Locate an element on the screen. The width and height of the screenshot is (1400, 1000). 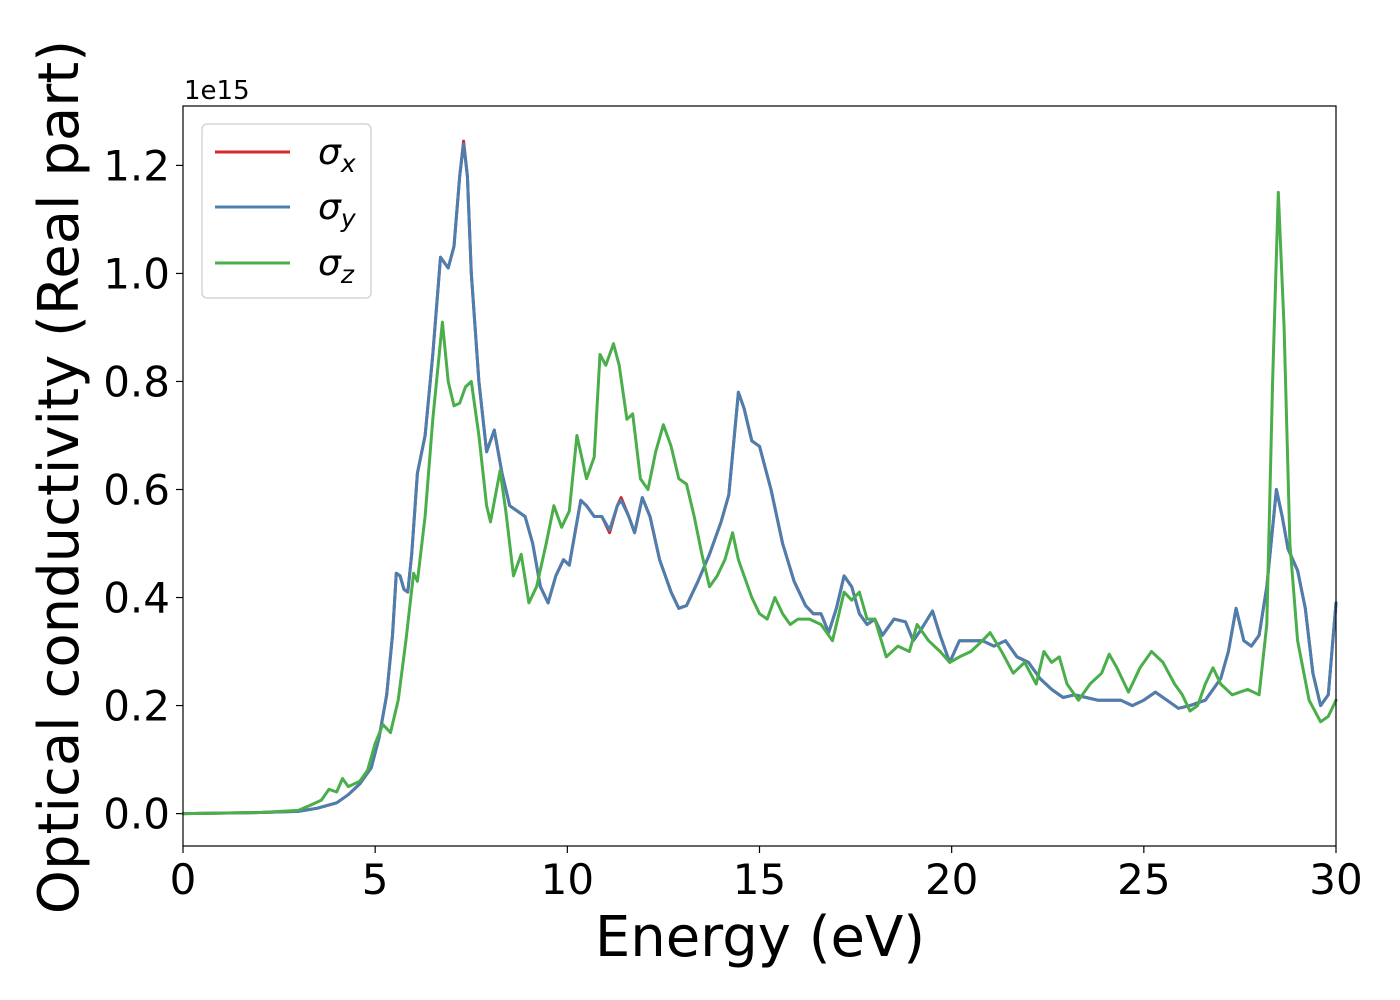
y-tick-label: 0.2 is located at coordinates (136, 706).